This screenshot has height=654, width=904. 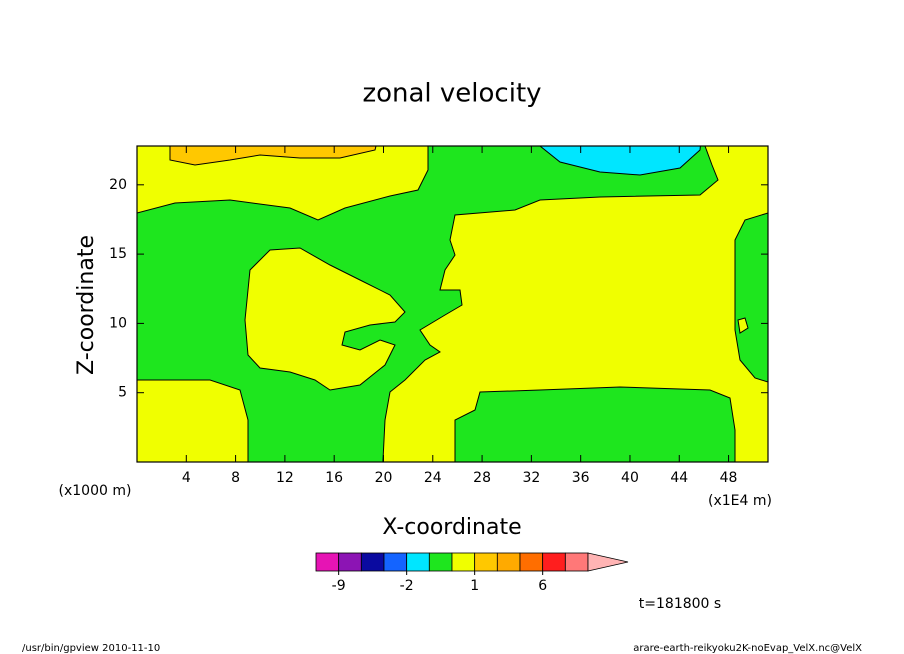 What do you see at coordinates (451, 94) in the screenshot?
I see `chart-title: zonal velocity` at bounding box center [451, 94].